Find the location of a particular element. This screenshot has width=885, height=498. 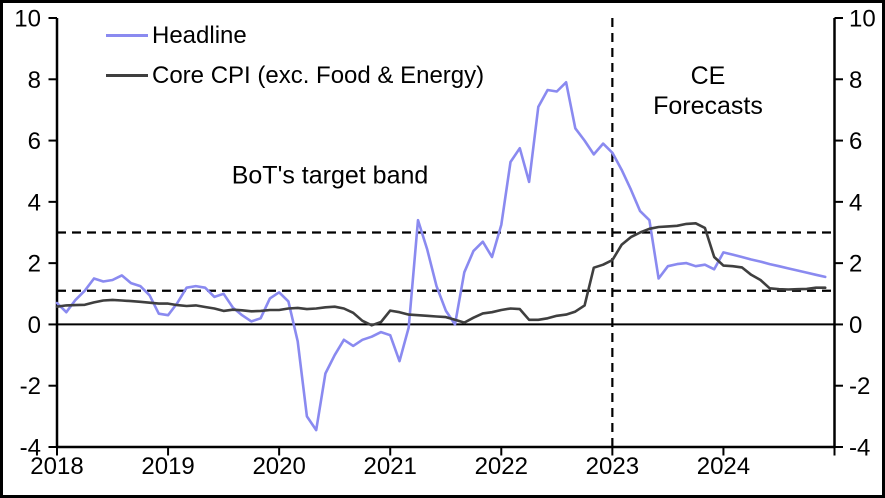

y-axis-label-left: -2 is located at coordinates (30, 386).